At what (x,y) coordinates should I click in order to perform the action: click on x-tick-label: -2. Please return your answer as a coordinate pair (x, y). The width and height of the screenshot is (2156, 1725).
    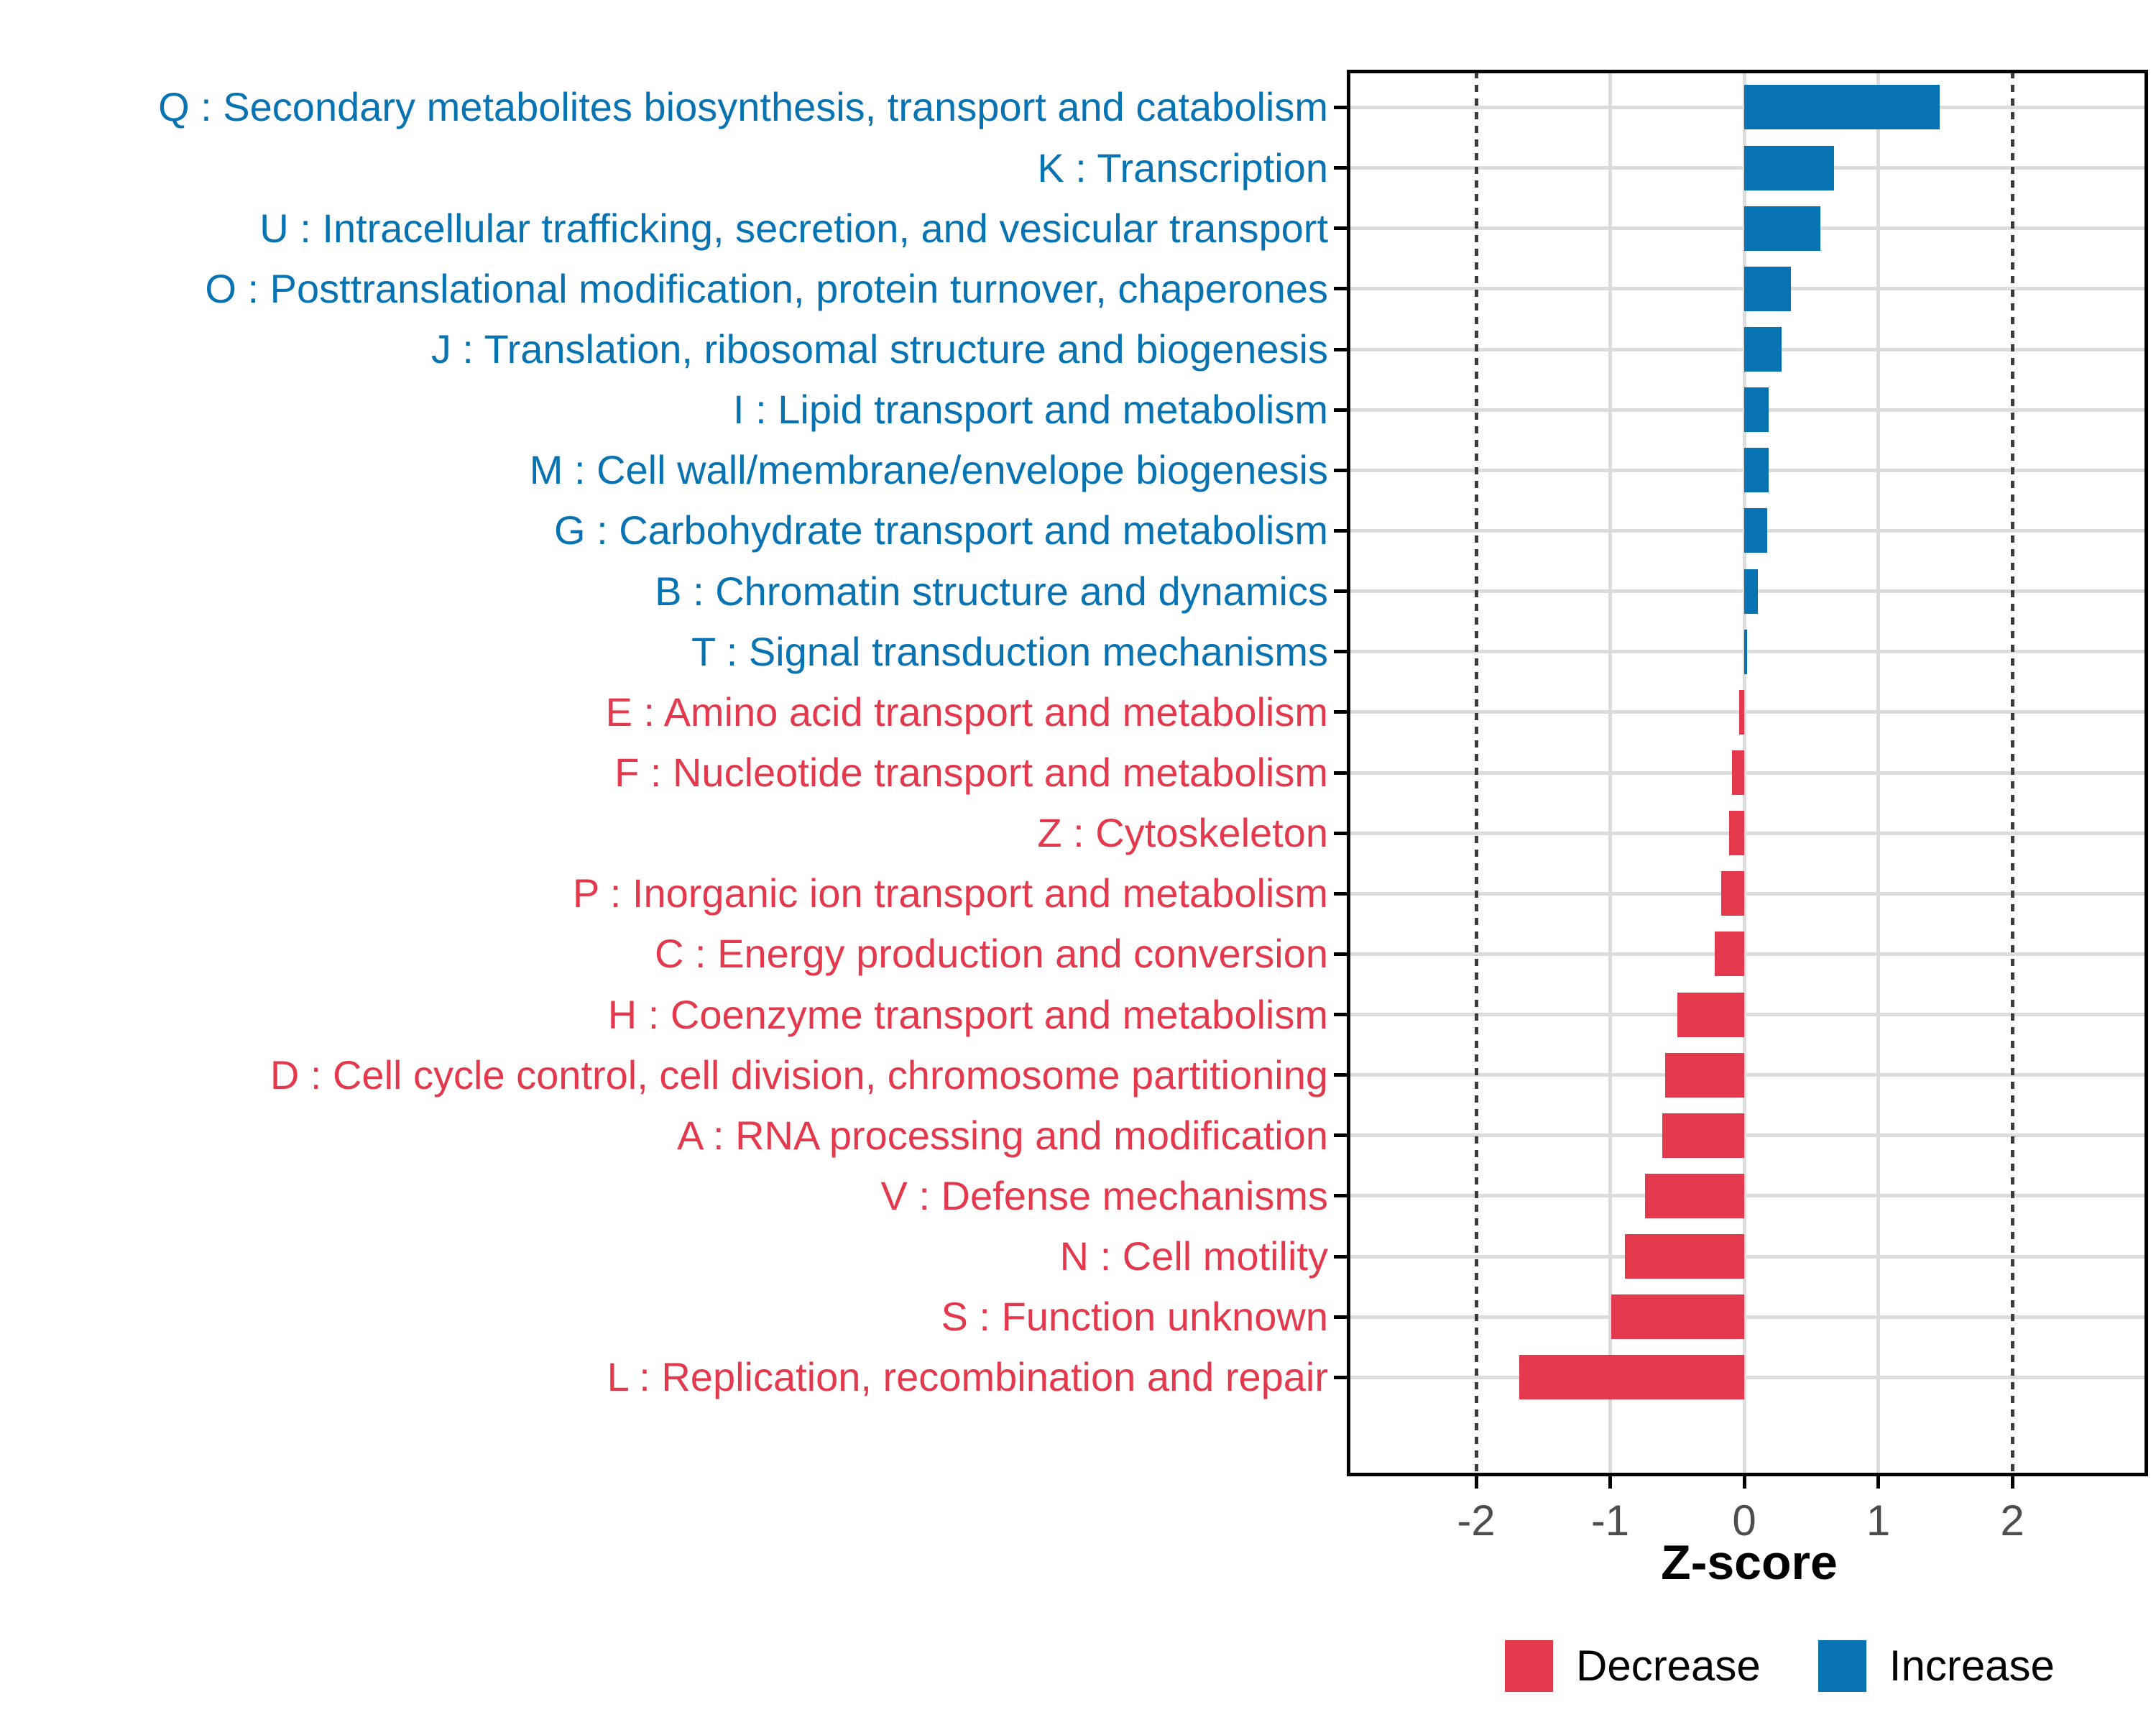
    Looking at the image, I should click on (1477, 1520).